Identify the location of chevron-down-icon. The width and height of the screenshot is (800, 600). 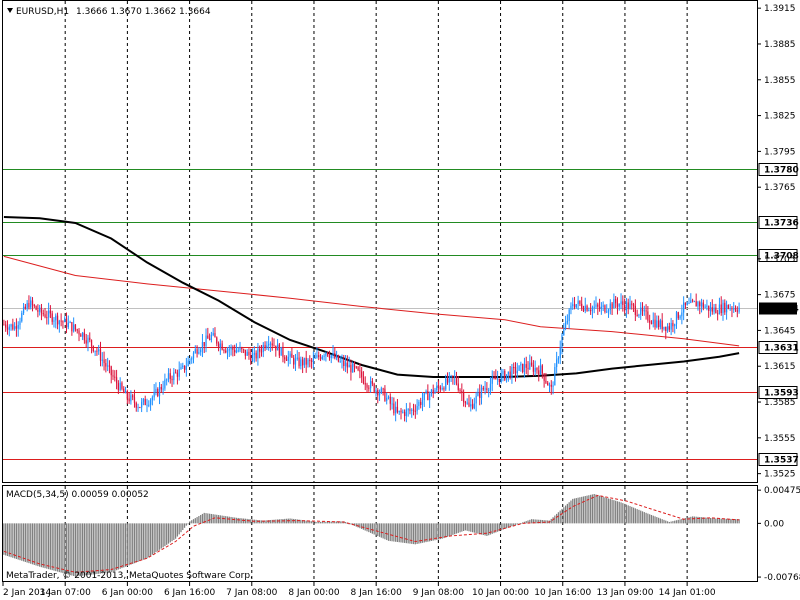
(10, 10).